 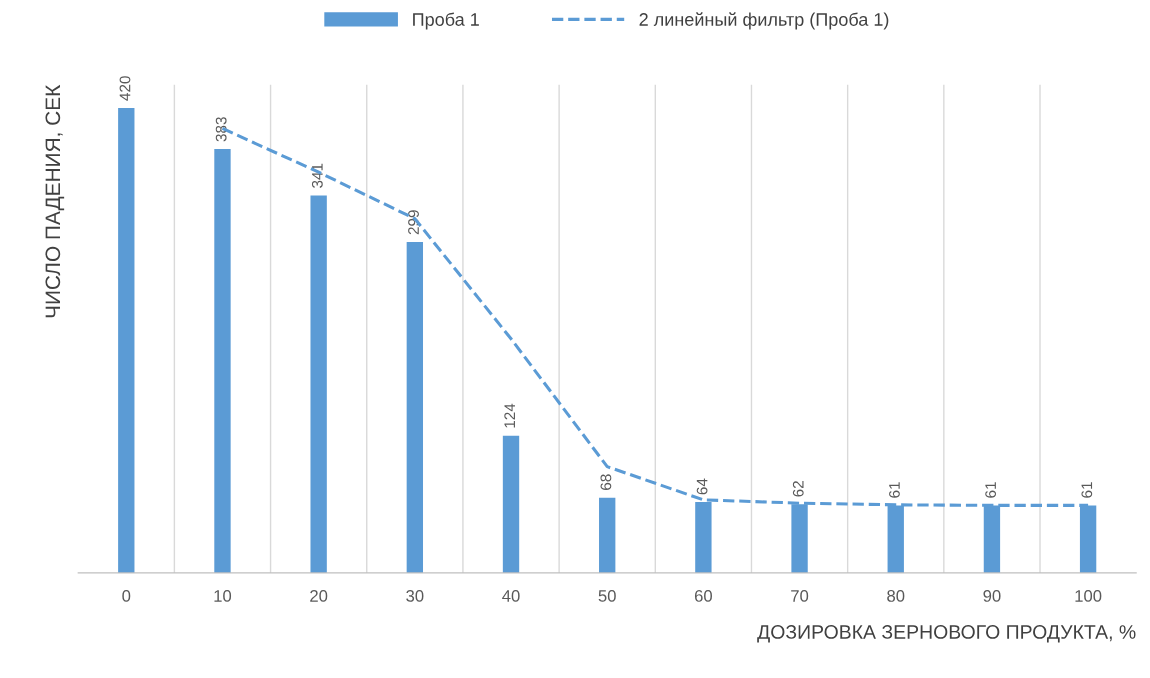 I want to click on x-tick-label: 100, so click(x=1088, y=596).